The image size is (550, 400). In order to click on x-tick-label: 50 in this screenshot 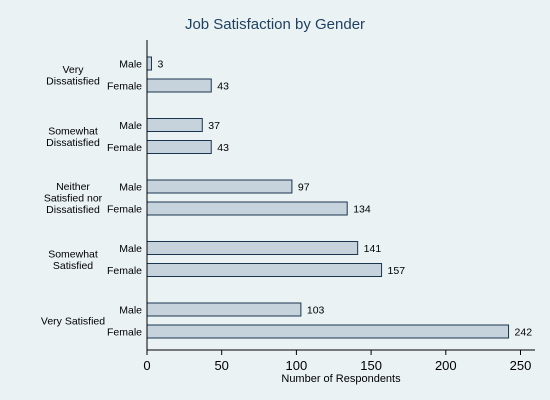, I will do `click(221, 365)`.